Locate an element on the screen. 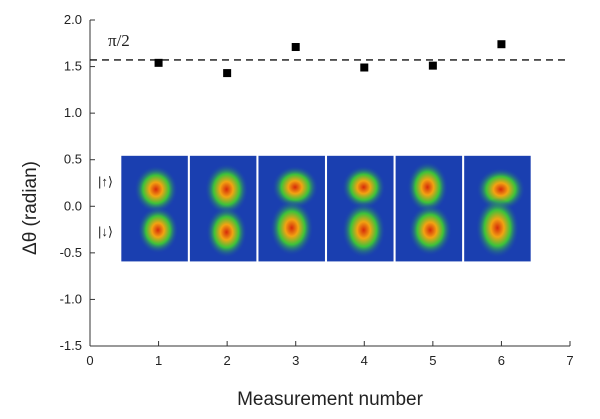 Image resolution: width=600 pixels, height=419 pixels. x-tick-label: 3 is located at coordinates (295, 360).